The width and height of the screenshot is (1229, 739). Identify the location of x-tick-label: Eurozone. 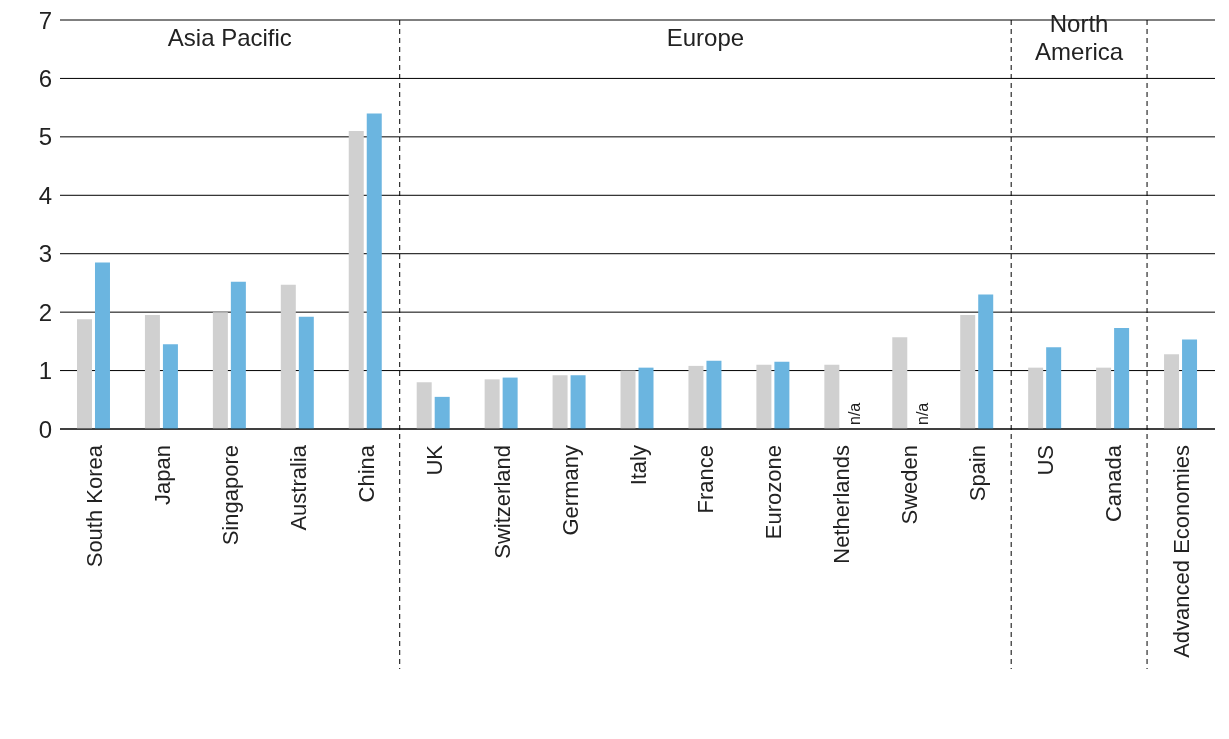
(774, 492).